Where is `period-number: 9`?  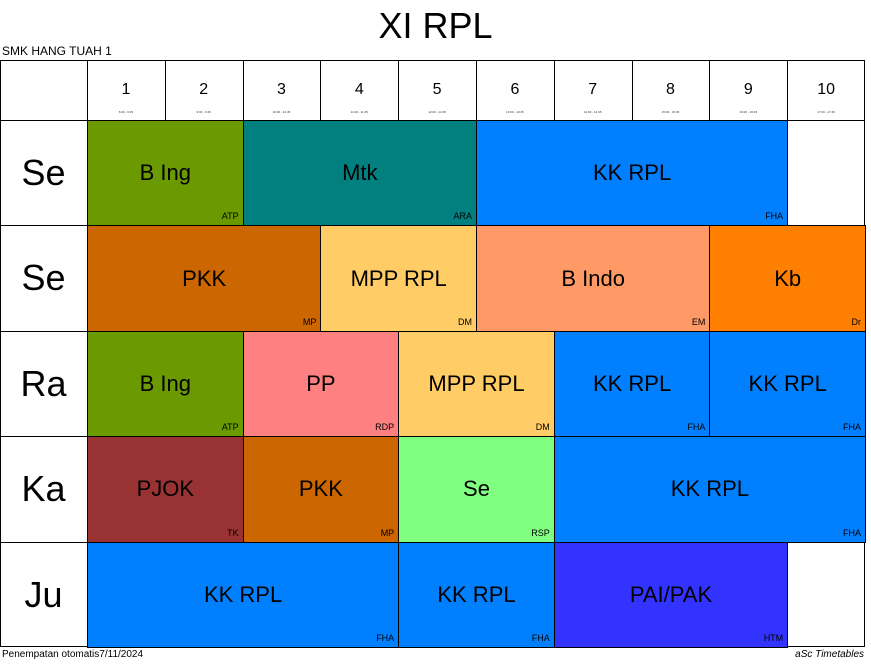 period-number: 9 is located at coordinates (748, 89).